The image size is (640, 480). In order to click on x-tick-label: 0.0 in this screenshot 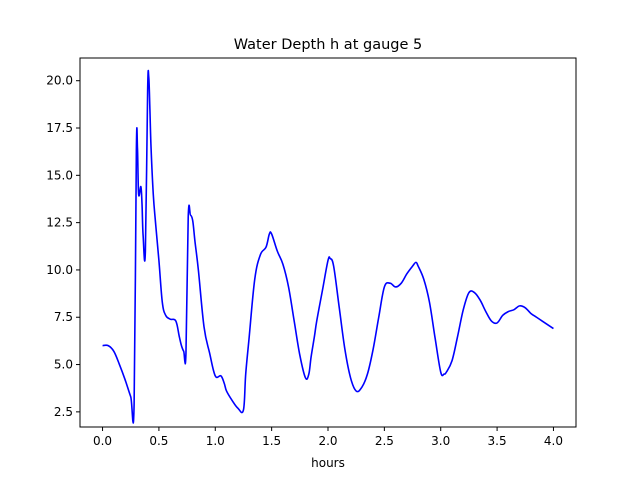, I will do `click(102, 441)`.